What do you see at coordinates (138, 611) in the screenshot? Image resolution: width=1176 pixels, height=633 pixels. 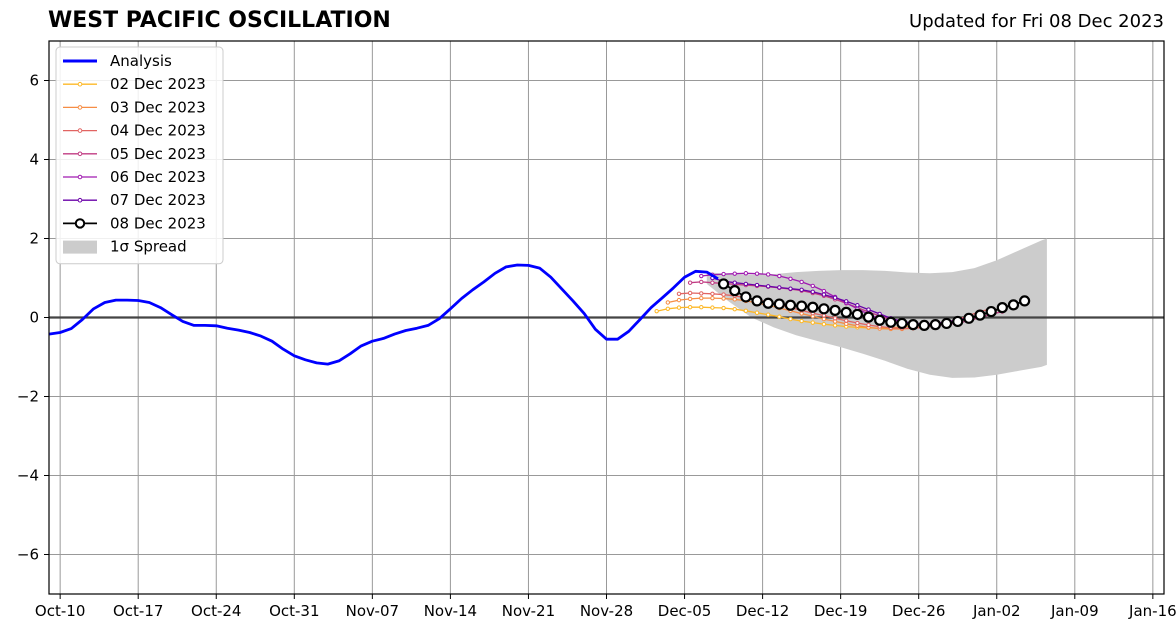 I see `x-tick-label: Oct-17` at bounding box center [138, 611].